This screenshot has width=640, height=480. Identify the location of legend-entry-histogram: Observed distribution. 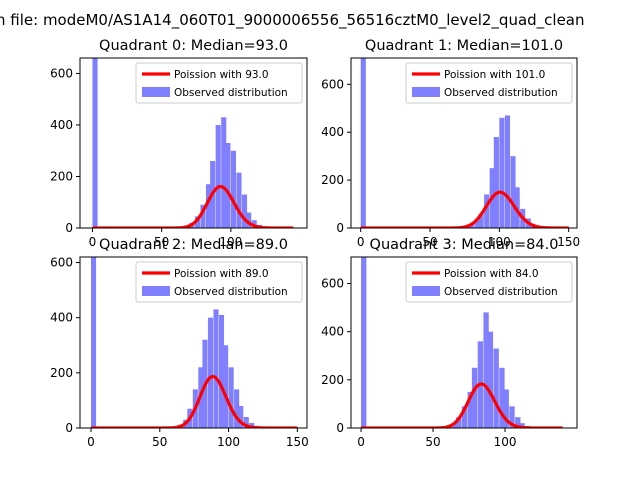
(501, 93).